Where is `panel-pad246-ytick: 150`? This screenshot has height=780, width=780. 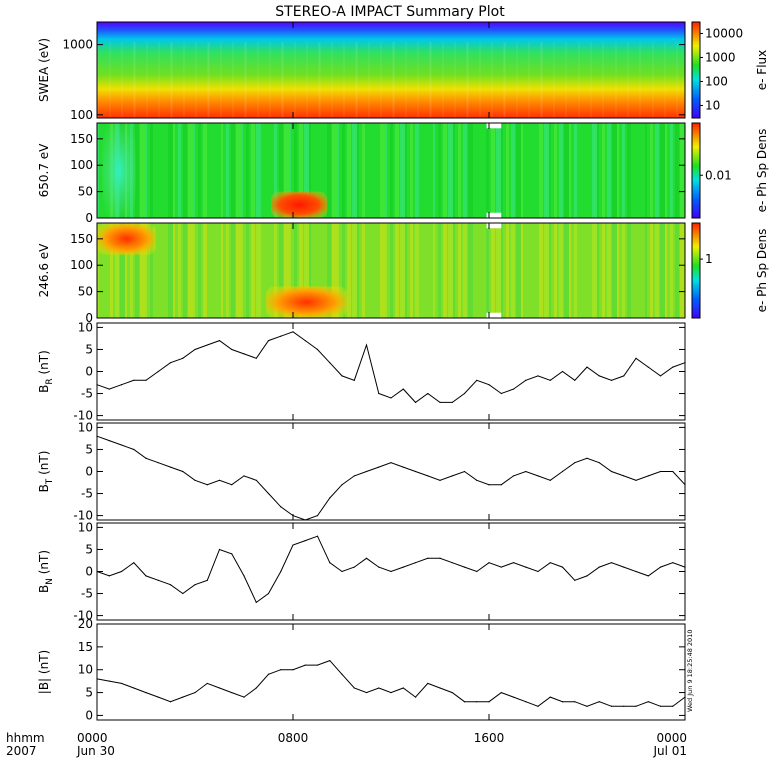 panel-pad246-ytick: 150 is located at coordinates (81, 239).